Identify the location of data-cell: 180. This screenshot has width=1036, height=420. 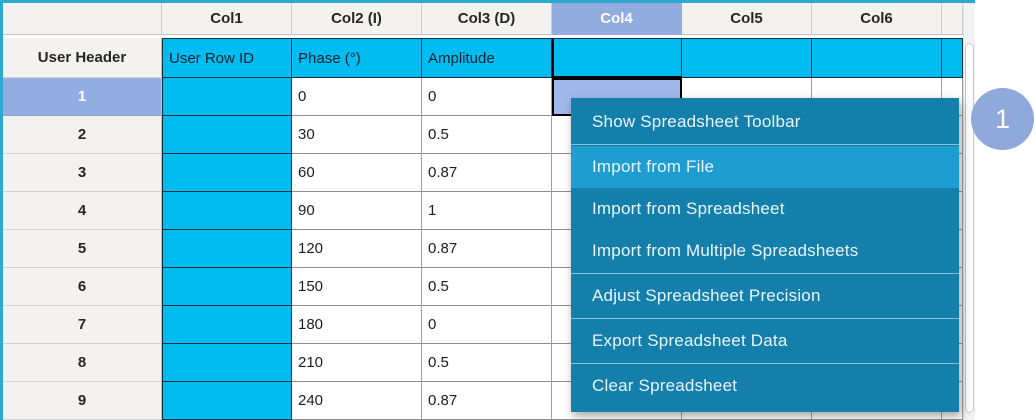
(357, 325).